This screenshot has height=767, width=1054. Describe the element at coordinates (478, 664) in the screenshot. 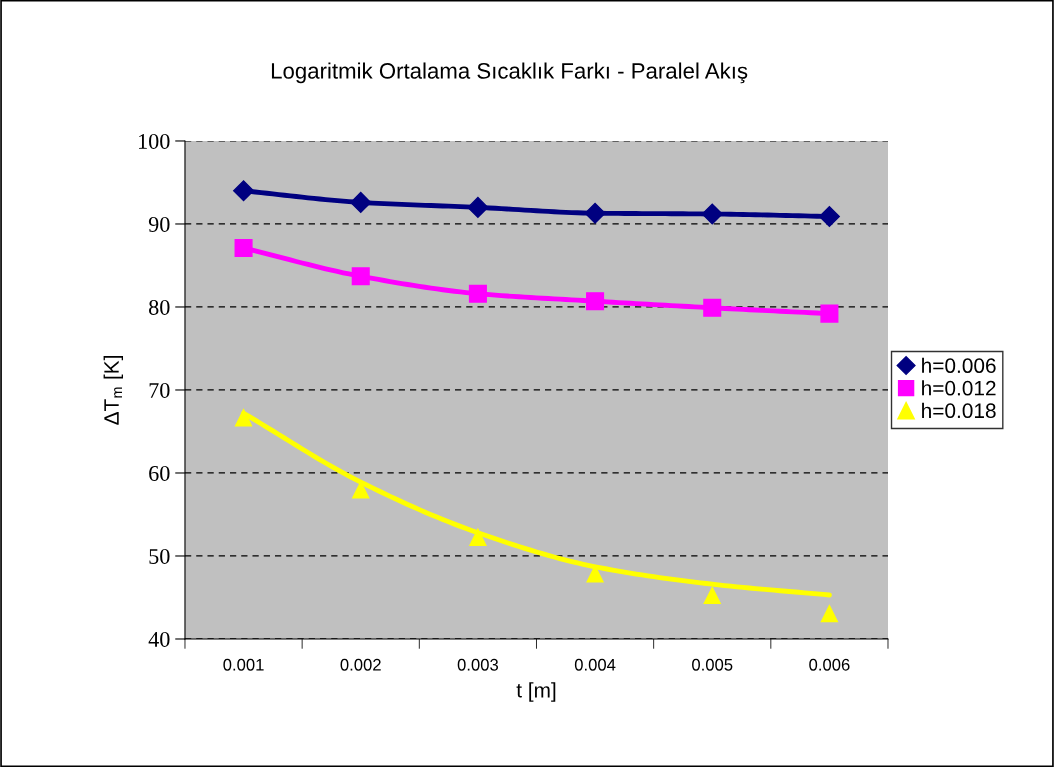

I see `x-tick-label: 0.003` at that location.